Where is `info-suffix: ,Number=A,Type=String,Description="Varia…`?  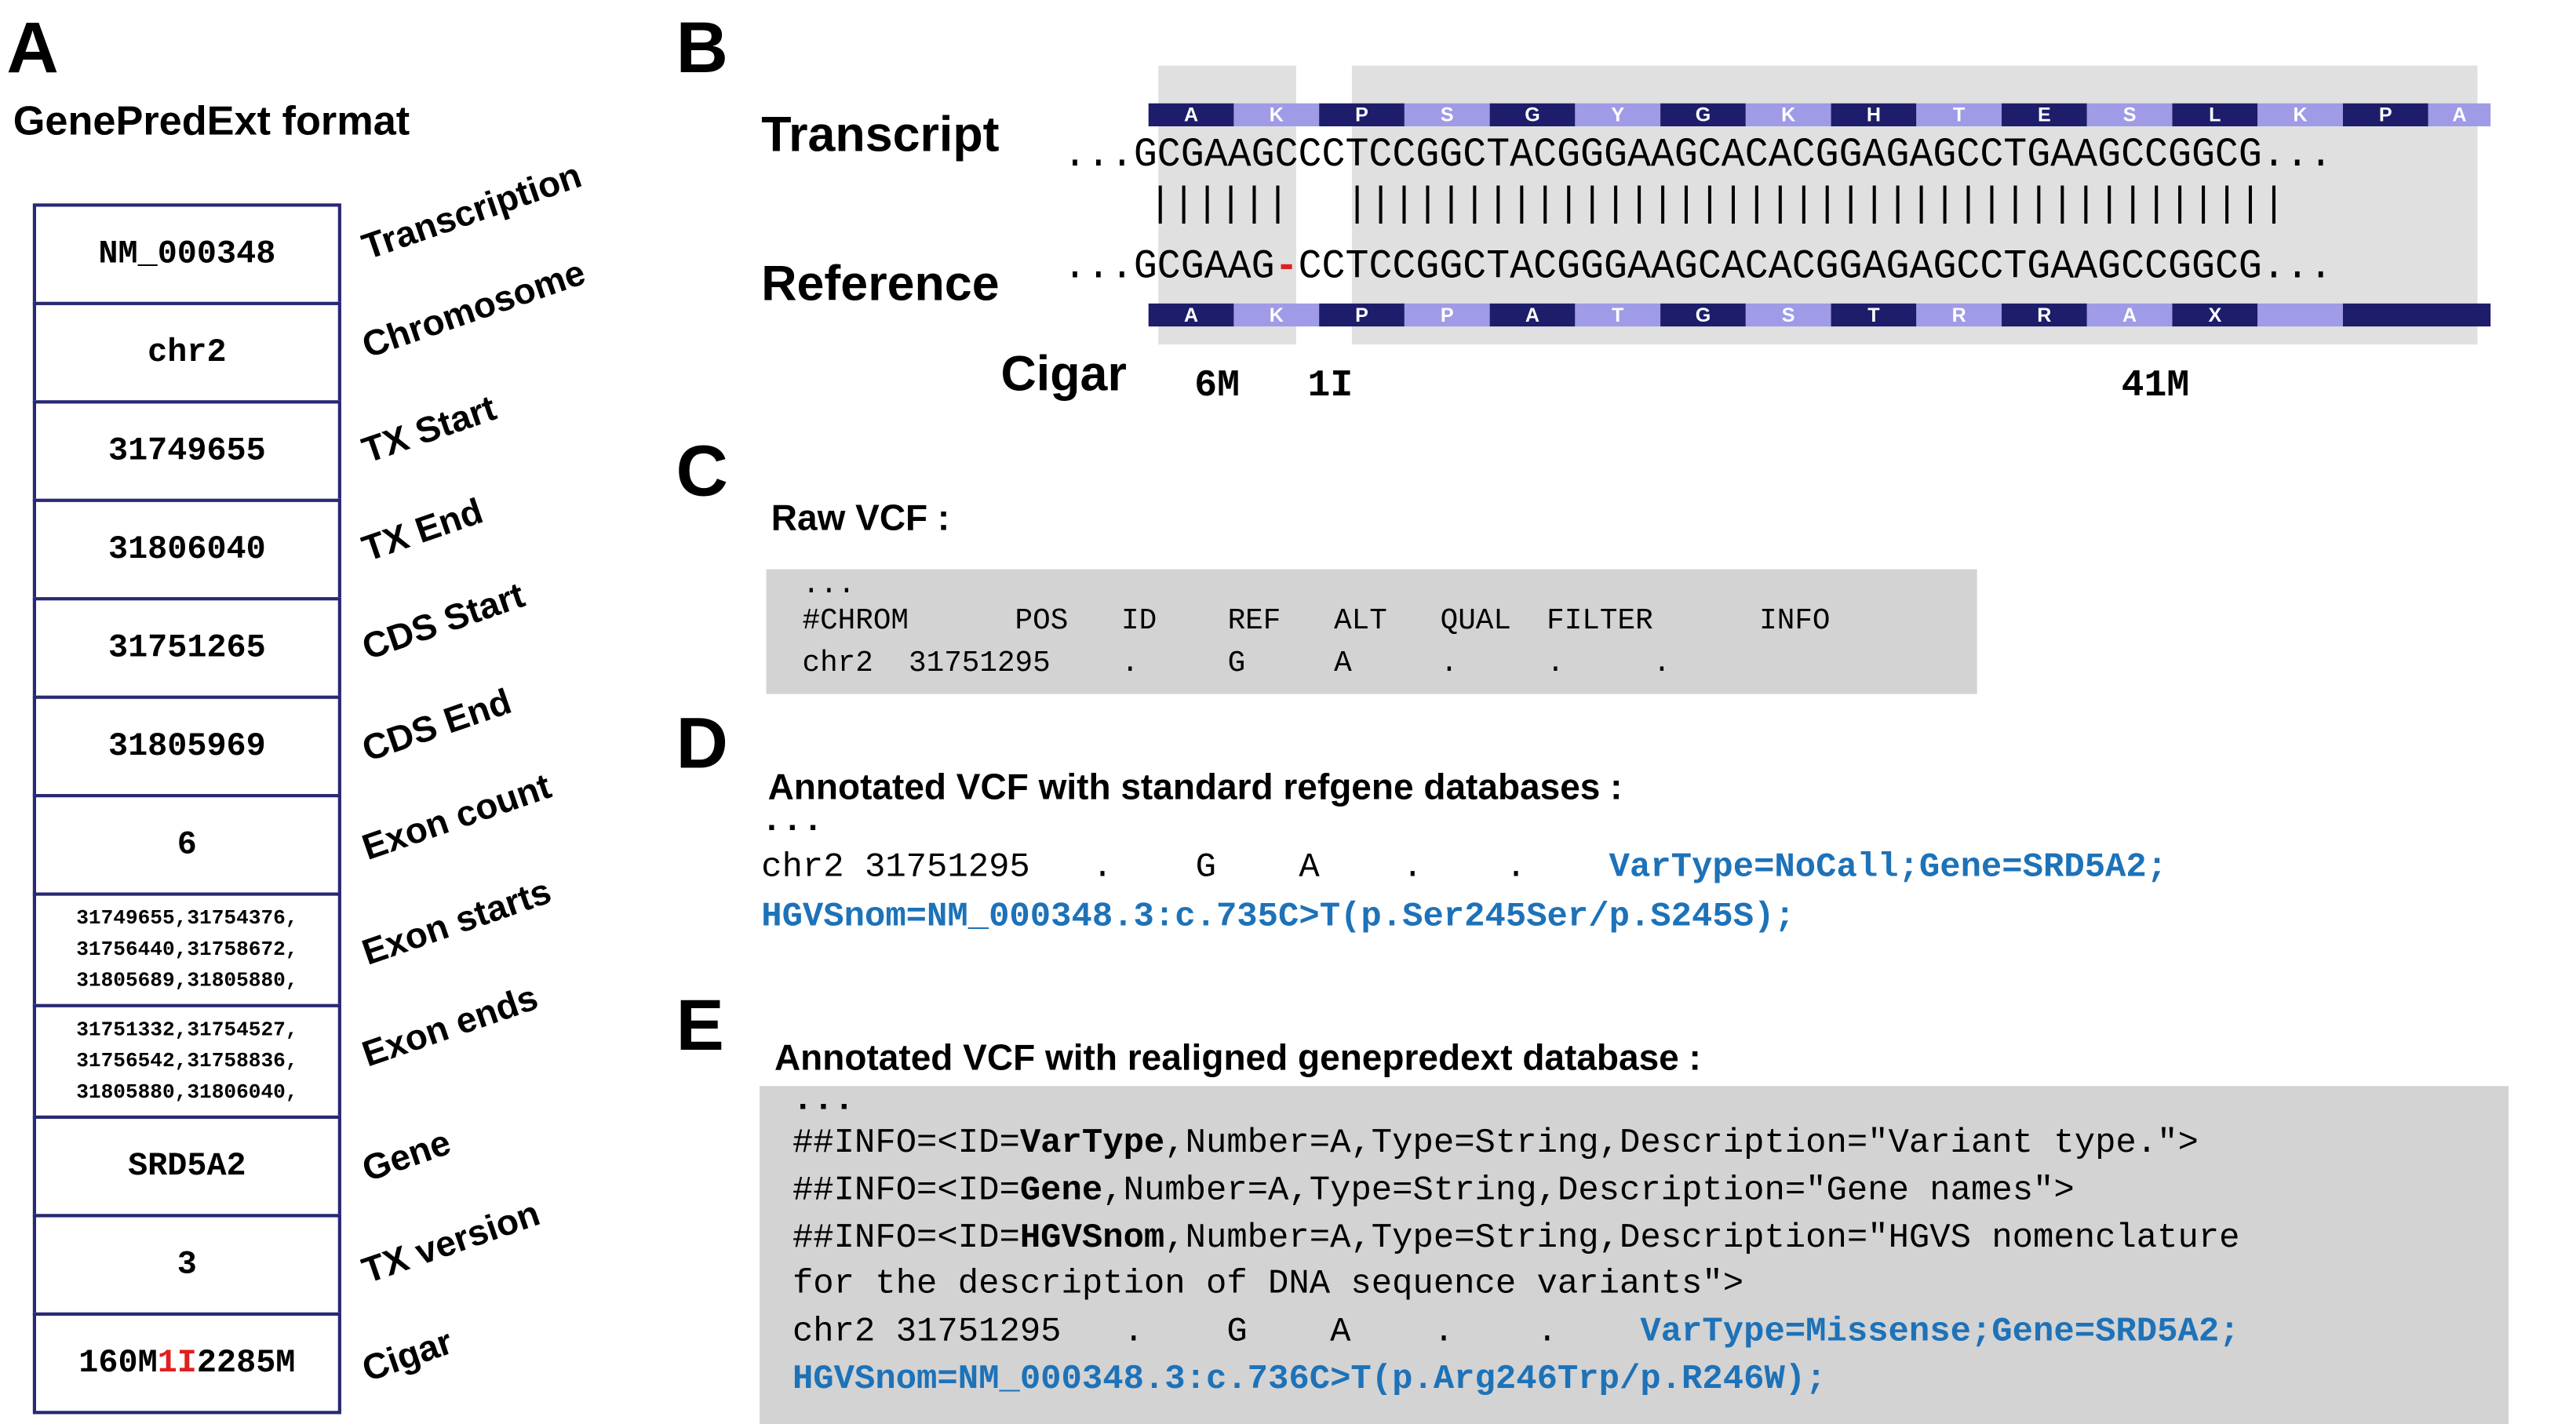
info-suffix: ,Number=A,Type=String,Description="Varia… is located at coordinates (1681, 1144).